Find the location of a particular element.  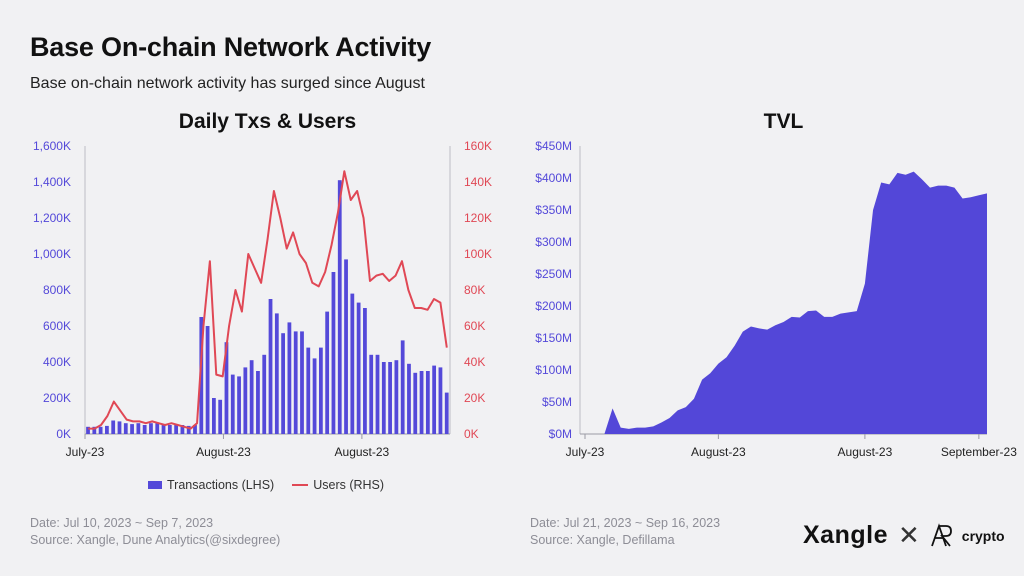

right-source: Source: Xangle, Defillama is located at coordinates (602, 540).